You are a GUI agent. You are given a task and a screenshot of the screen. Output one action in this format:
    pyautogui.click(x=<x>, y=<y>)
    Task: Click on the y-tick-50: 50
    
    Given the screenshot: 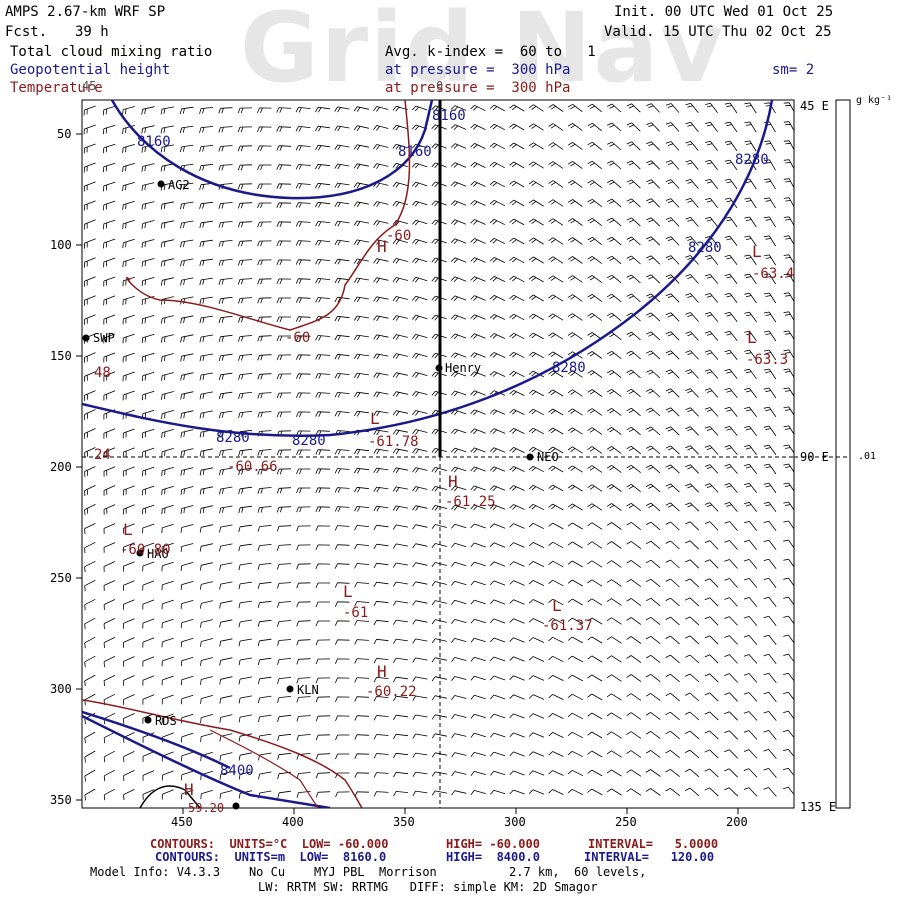 What is the action you would take?
    pyautogui.click(x=64, y=134)
    